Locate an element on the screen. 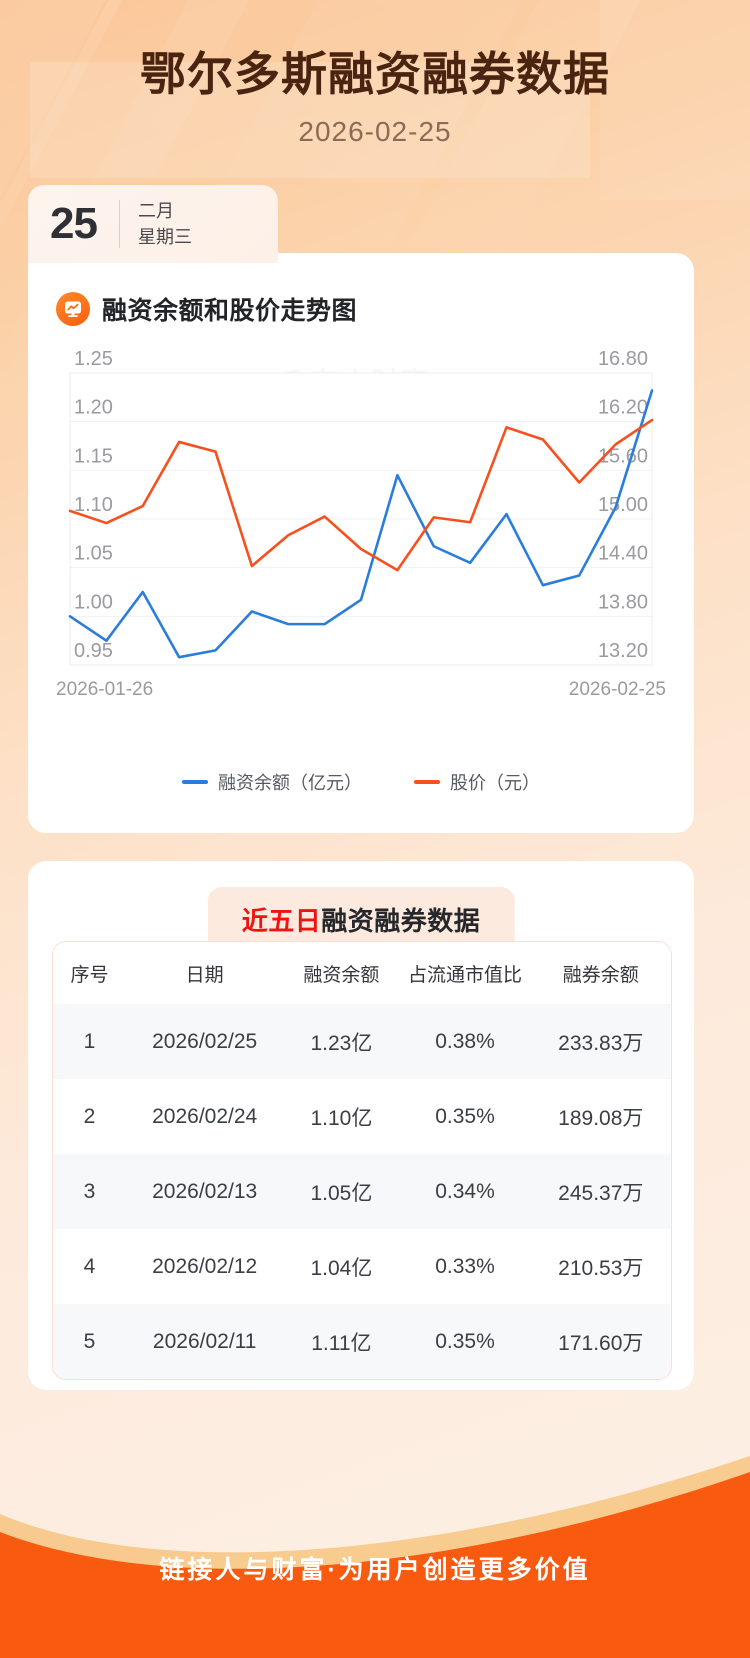  footer-curve is located at coordinates (375, 1557).